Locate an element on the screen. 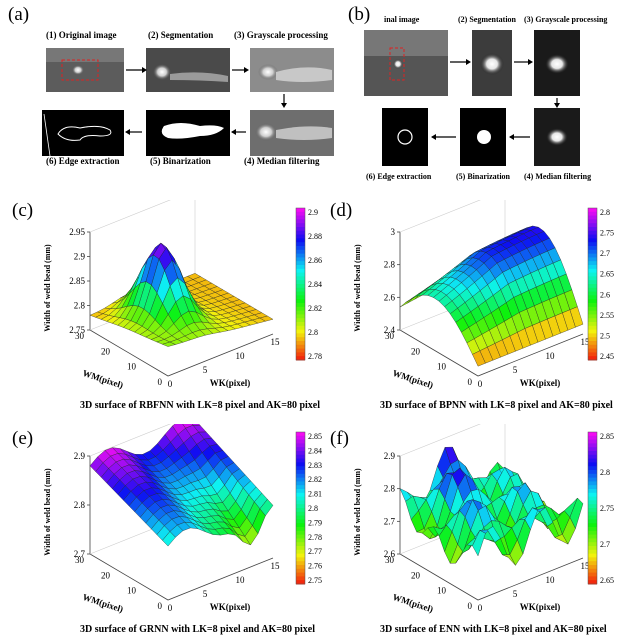  colorbar-tick-label: 2.78 is located at coordinates (315, 537).